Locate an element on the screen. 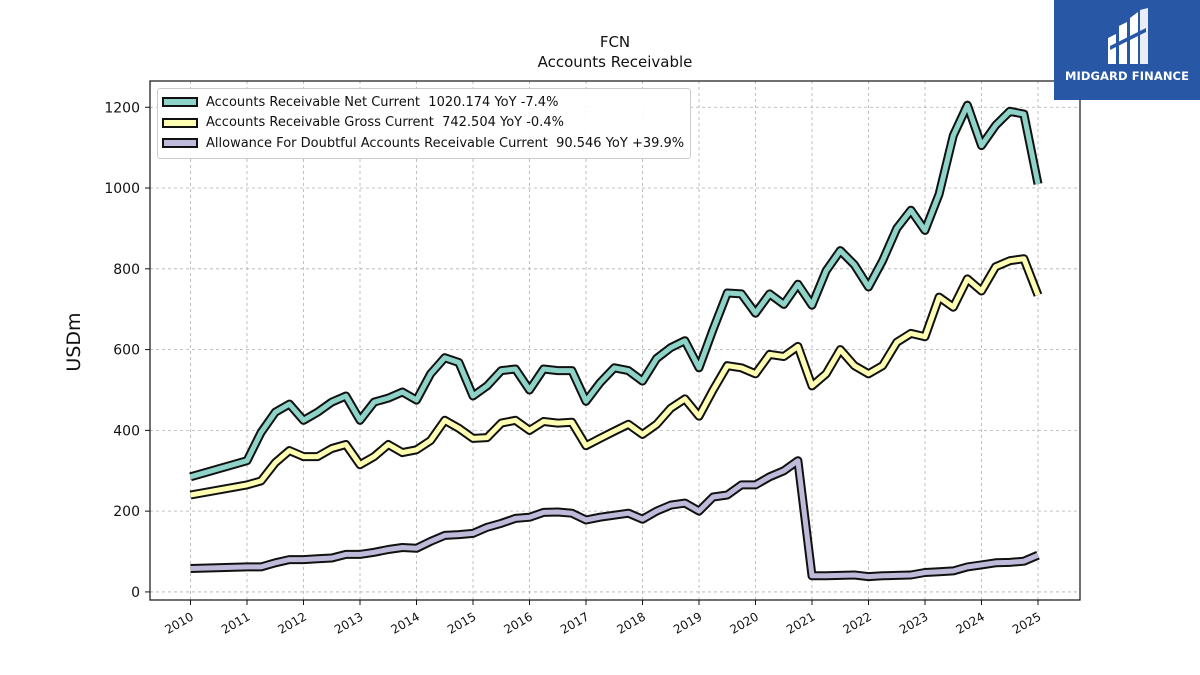 This screenshot has height=675, width=1200. legend-swatch-gross-current is located at coordinates (180, 122).